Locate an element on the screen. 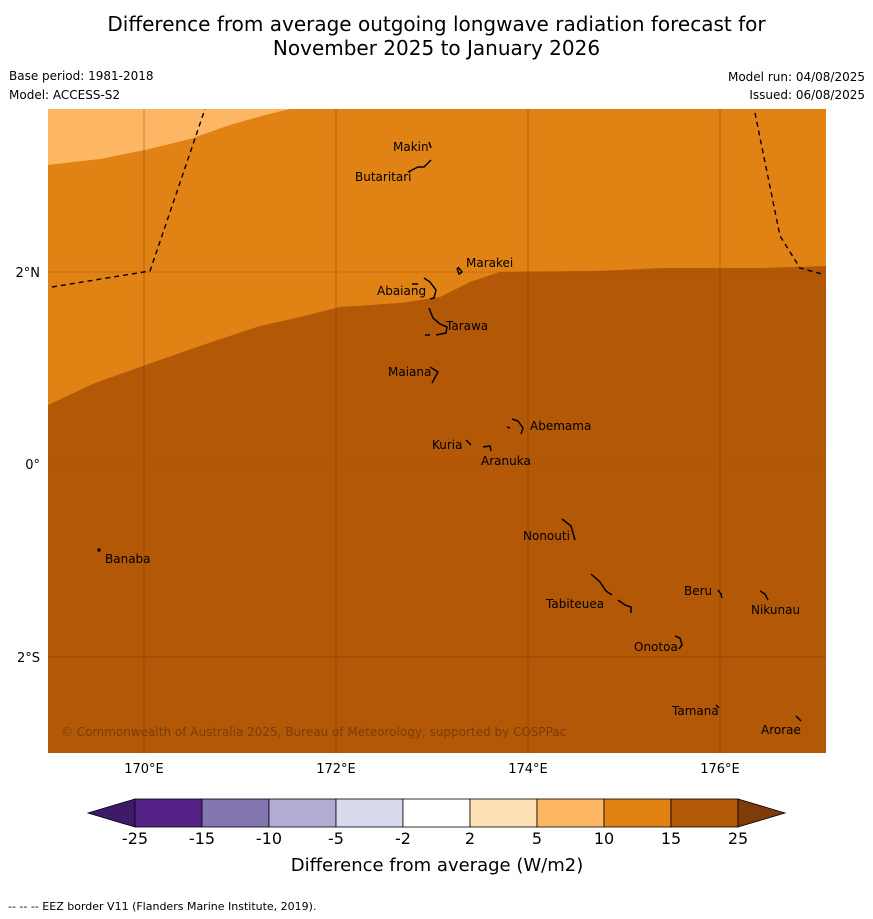 This screenshot has width=873, height=919. colorbar-label: Difference from average (W/m2) is located at coordinates (437, 865).